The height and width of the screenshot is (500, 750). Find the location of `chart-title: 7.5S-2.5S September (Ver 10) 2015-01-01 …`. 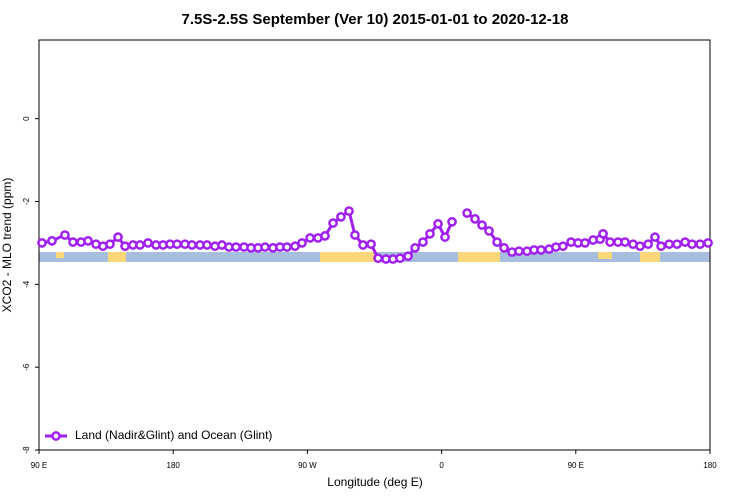

chart-title: 7.5S-2.5S September (Ver 10) 2015-01-01 … is located at coordinates (375, 19).